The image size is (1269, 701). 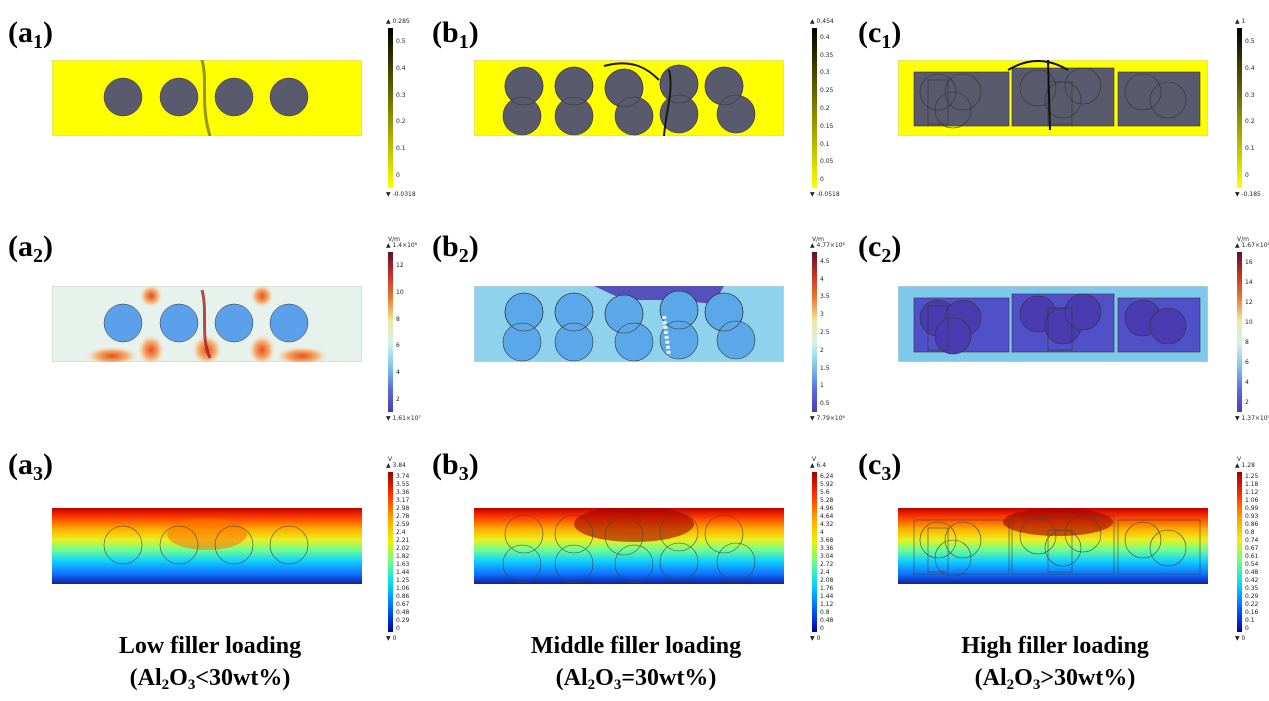 What do you see at coordinates (207, 324) in the screenshot?
I see `electric-field-panel-a2` at bounding box center [207, 324].